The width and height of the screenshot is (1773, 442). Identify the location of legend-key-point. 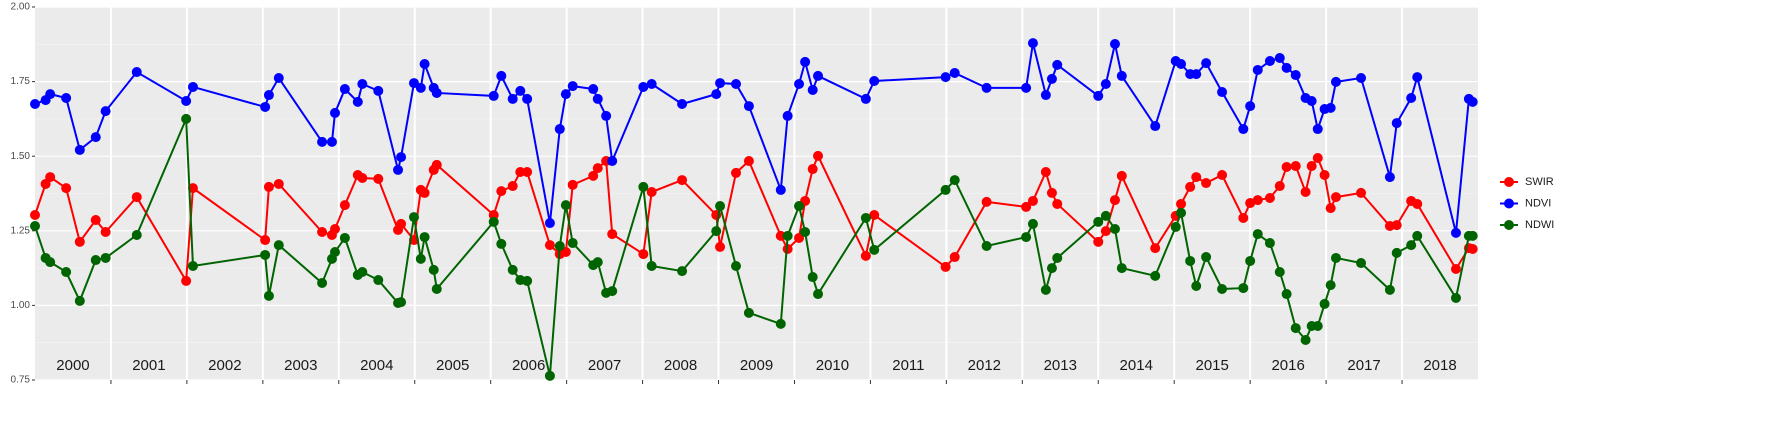
(1509, 225).